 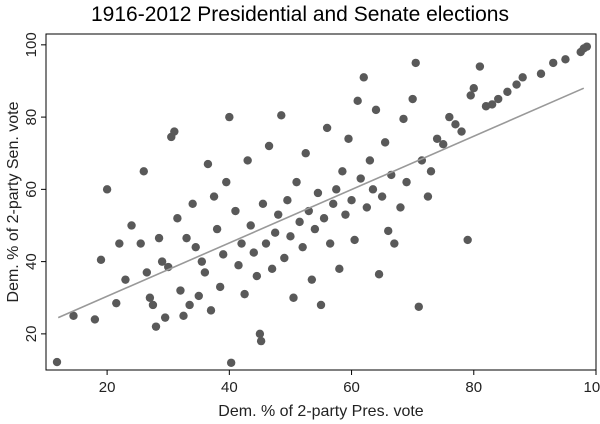 I want to click on y-tick-label: 100, so click(x=31, y=44).